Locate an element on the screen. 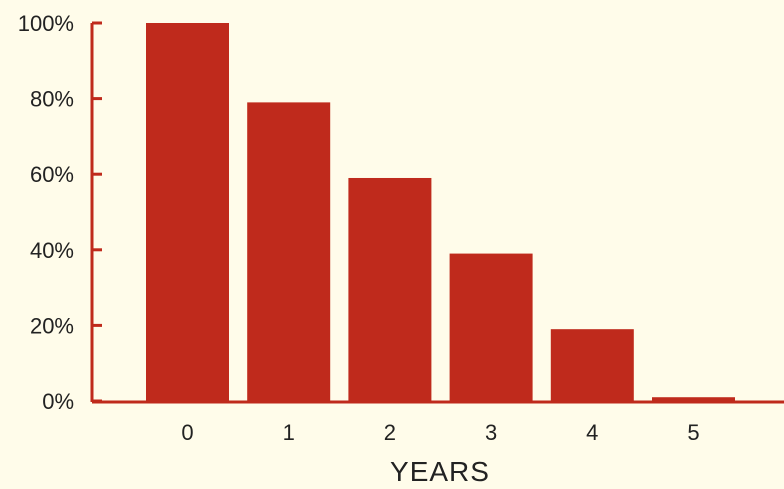 This screenshot has height=489, width=784. y-tick-label: 80% is located at coordinates (52, 99).